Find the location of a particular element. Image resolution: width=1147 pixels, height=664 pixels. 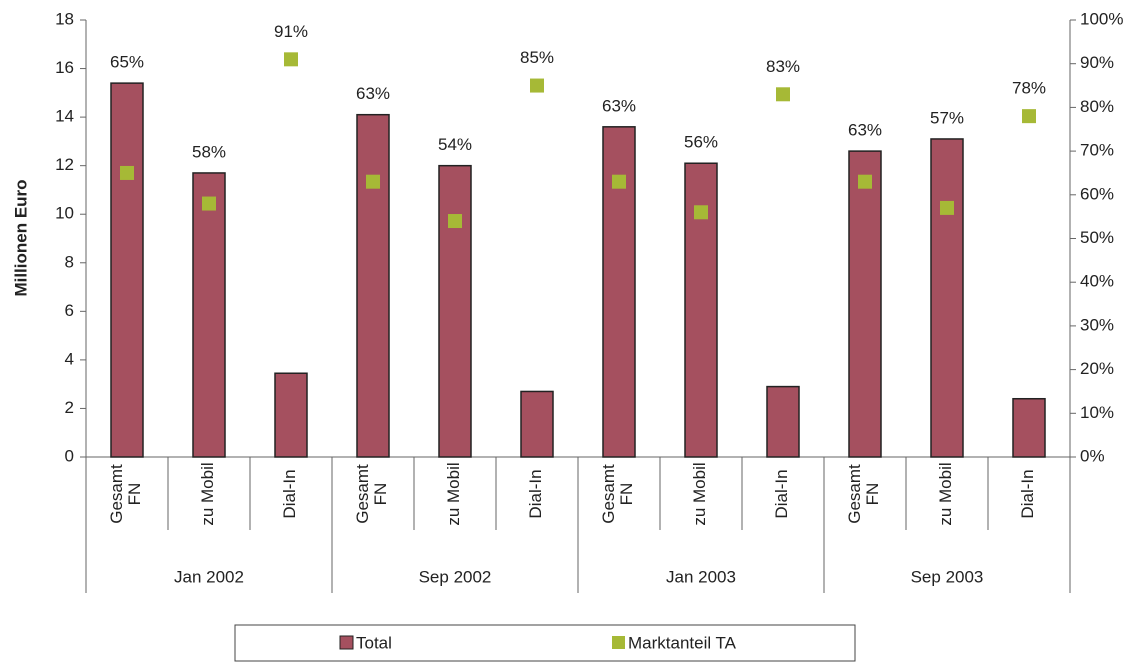

y2-tick-label: 70% is located at coordinates (1097, 150).